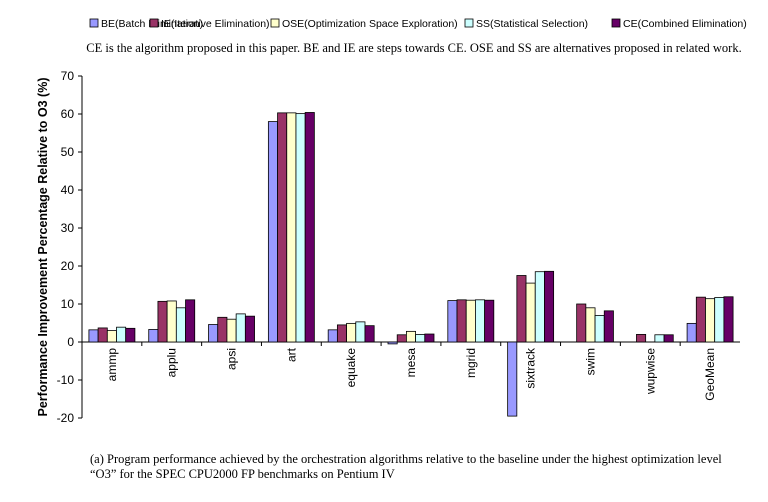 This screenshot has width=768, height=502. Describe the element at coordinates (240, 328) in the screenshot. I see `bar-apsi-ss` at that location.